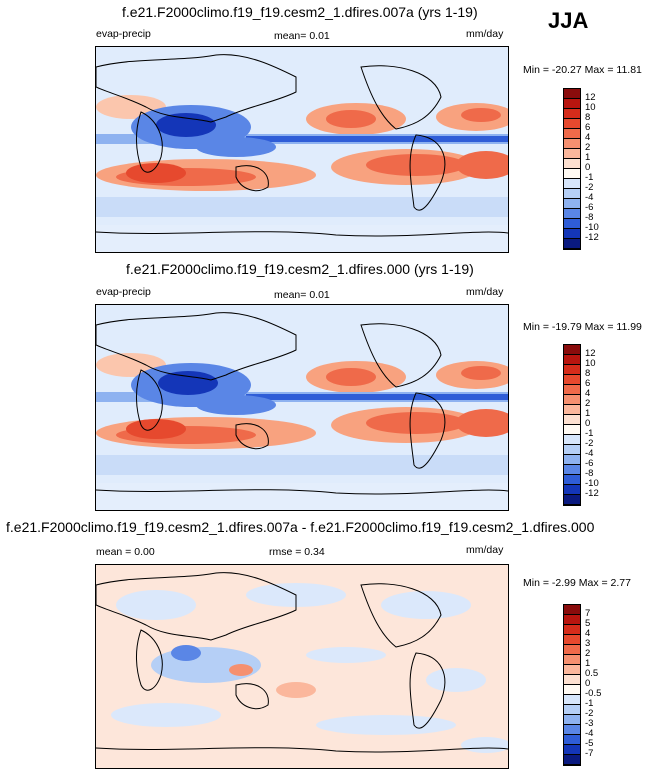  What do you see at coordinates (588, 423) in the screenshot?
I see `panel2-colorbar-tick-label: 0` at bounding box center [588, 423].